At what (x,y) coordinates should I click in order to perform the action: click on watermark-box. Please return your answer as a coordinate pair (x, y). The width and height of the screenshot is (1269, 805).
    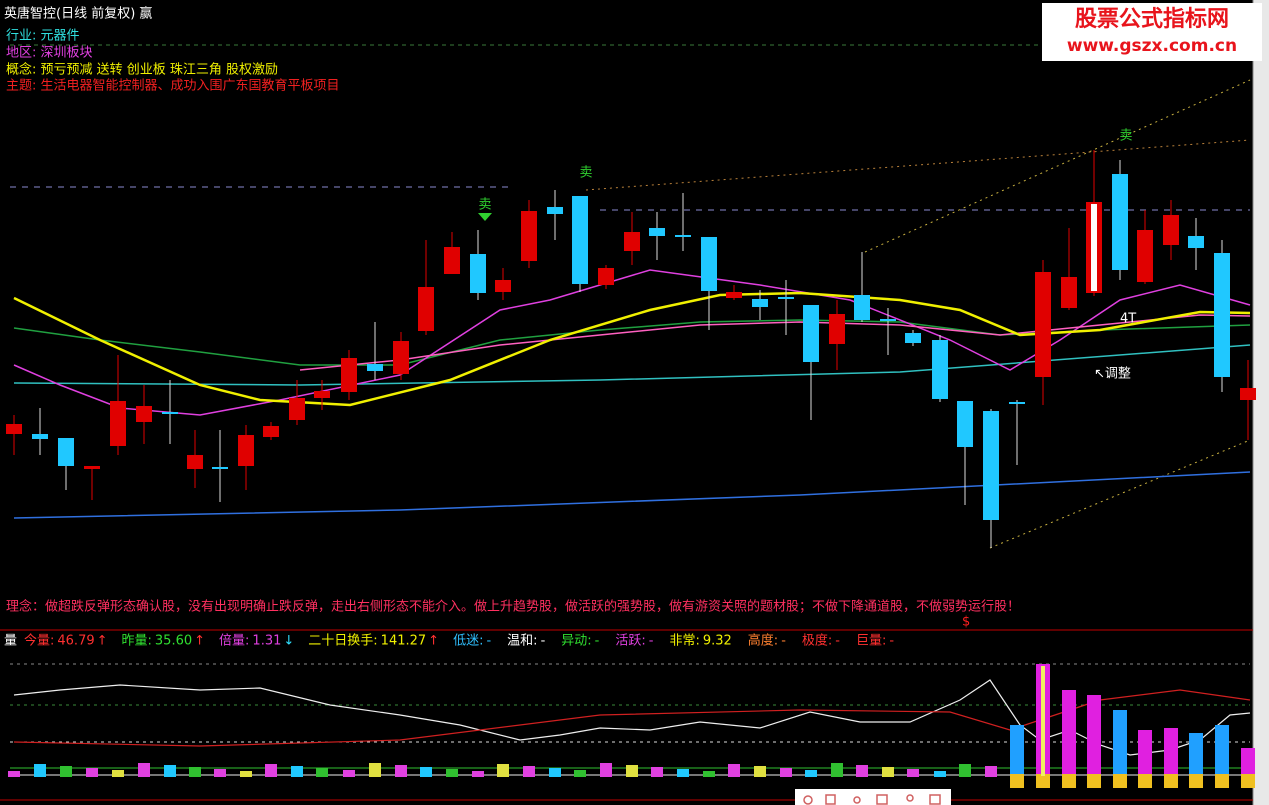
    Looking at the image, I should click on (1152, 32).